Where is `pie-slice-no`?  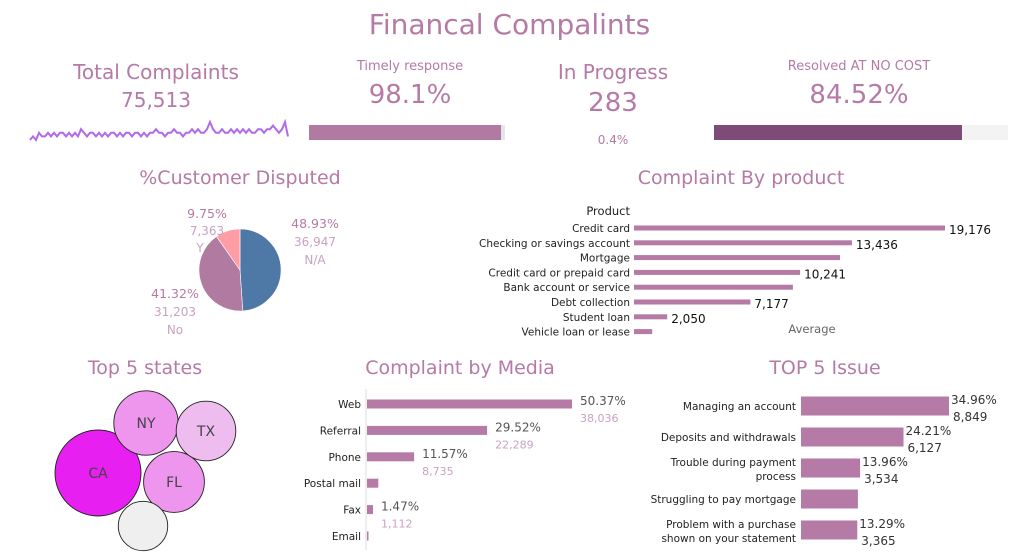 pie-slice-no is located at coordinates (221, 274).